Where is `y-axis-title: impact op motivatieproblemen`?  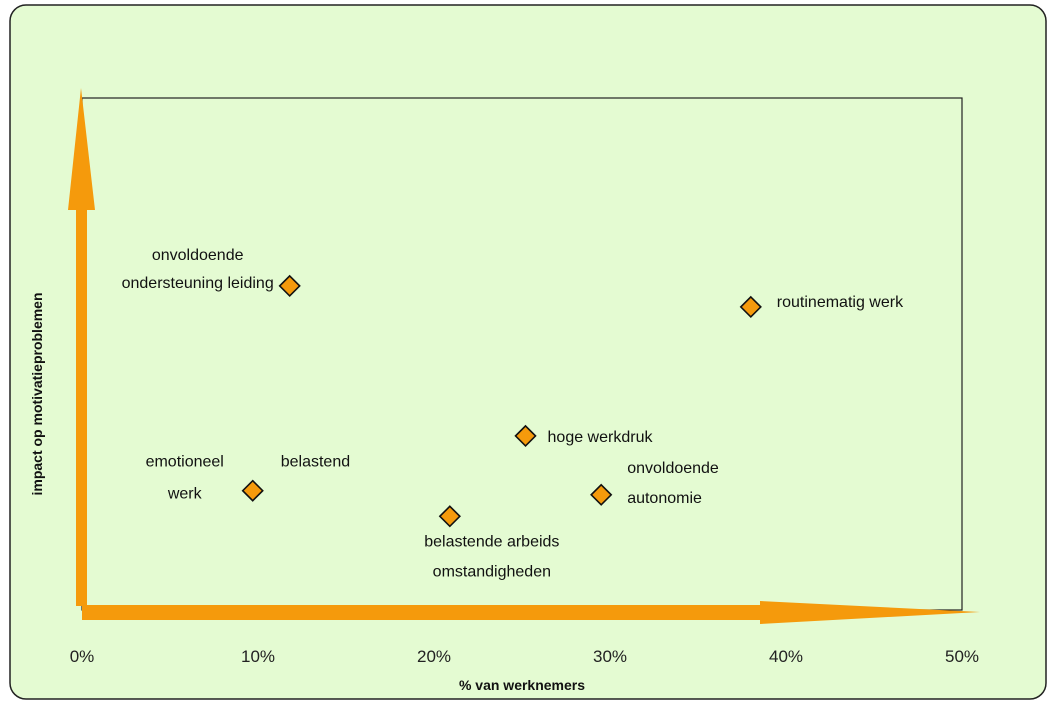 y-axis-title: impact op motivatieproblemen is located at coordinates (37, 393).